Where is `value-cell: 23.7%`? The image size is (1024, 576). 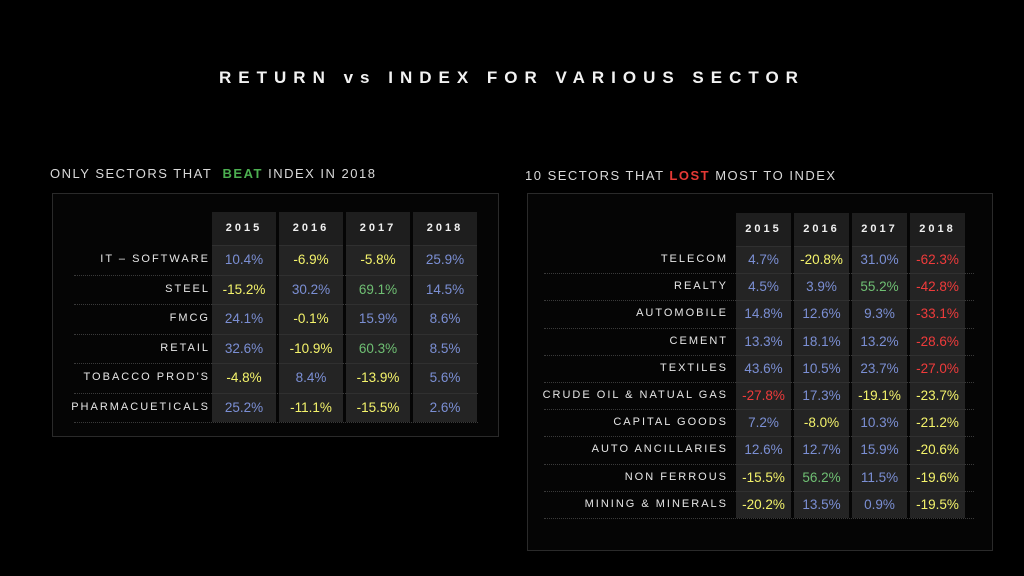 value-cell: 23.7% is located at coordinates (879, 368).